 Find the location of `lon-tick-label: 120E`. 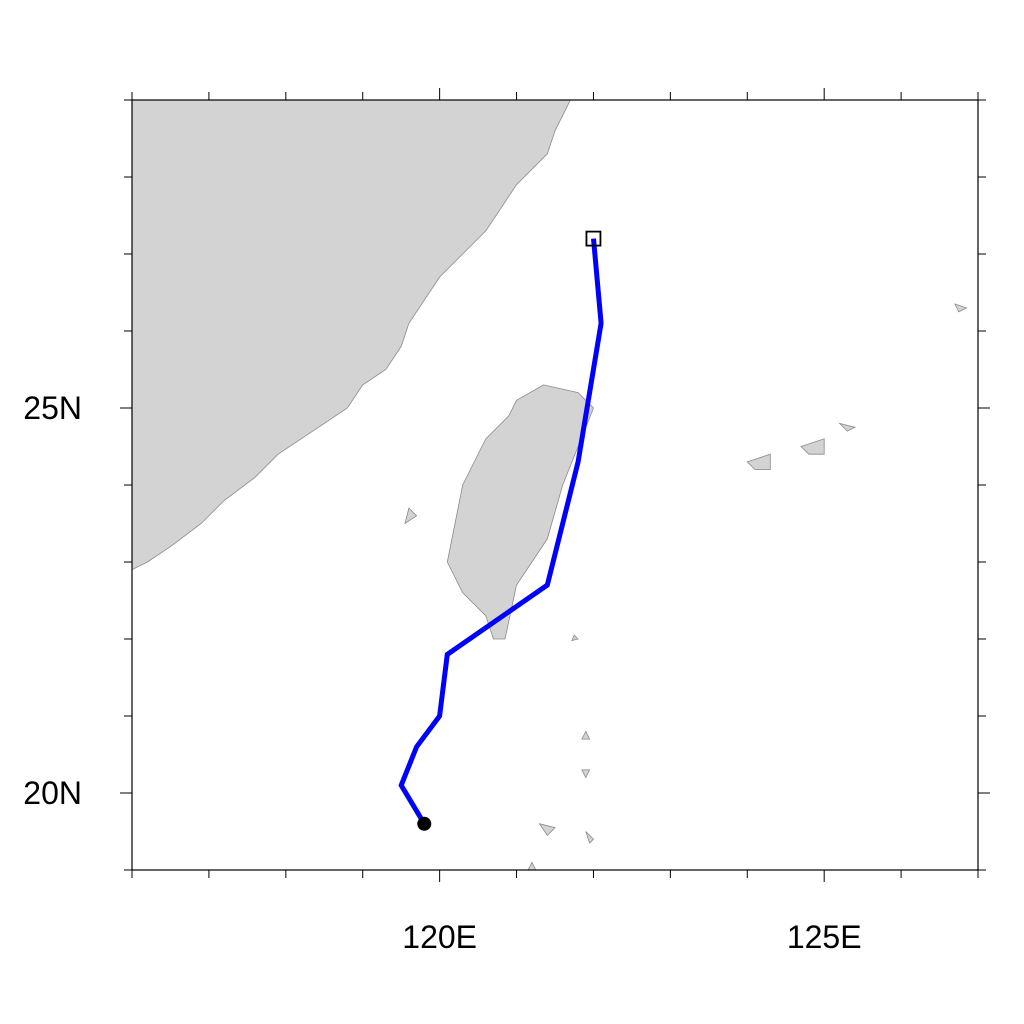

lon-tick-label: 120E is located at coordinates (439, 937).